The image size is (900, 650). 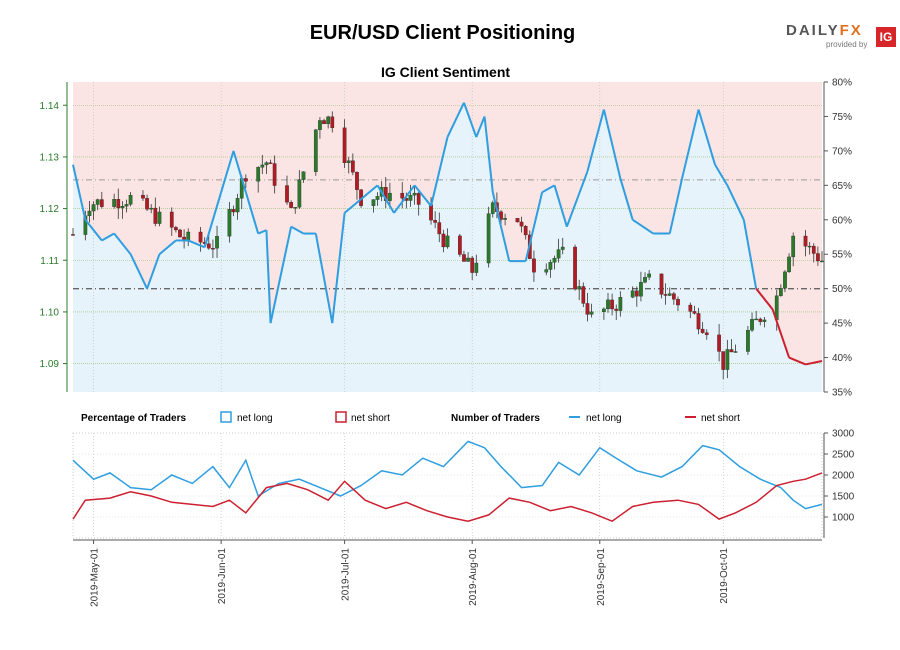 What do you see at coordinates (50, 364) in the screenshot?
I see `price-tick-label: 1.09` at bounding box center [50, 364].